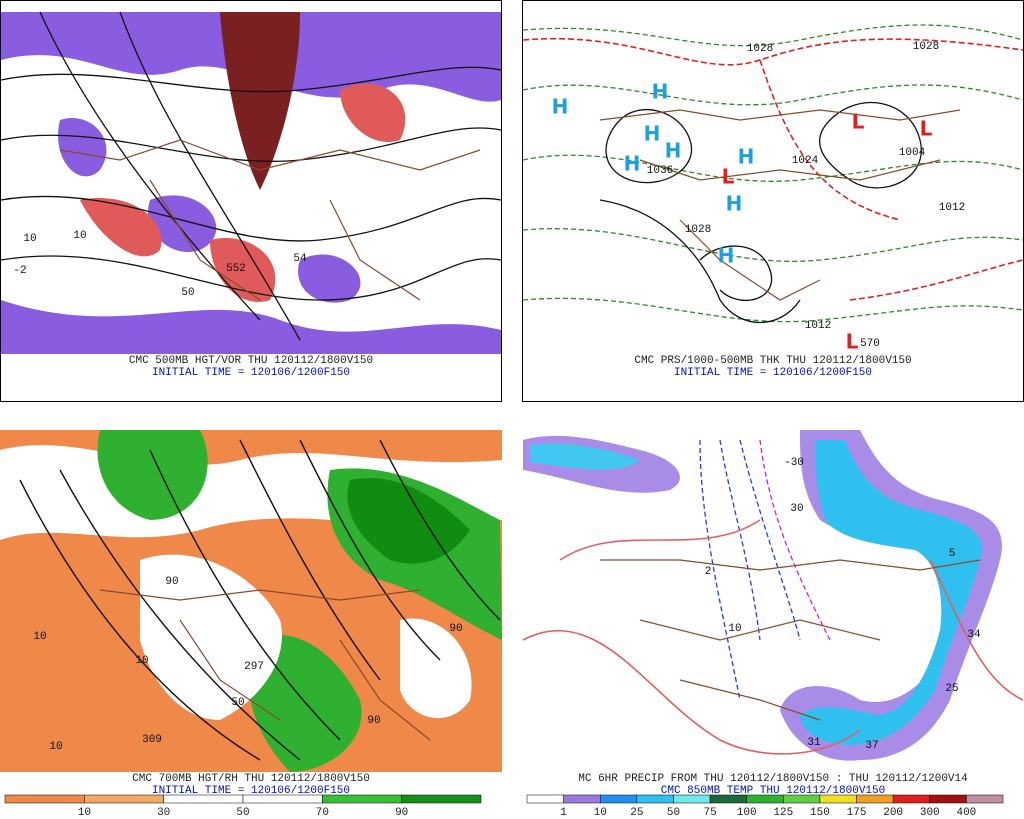  I want to click on caption: CMC 500MB HGT/VOR THU 120112/1800V150, so click(251, 361).